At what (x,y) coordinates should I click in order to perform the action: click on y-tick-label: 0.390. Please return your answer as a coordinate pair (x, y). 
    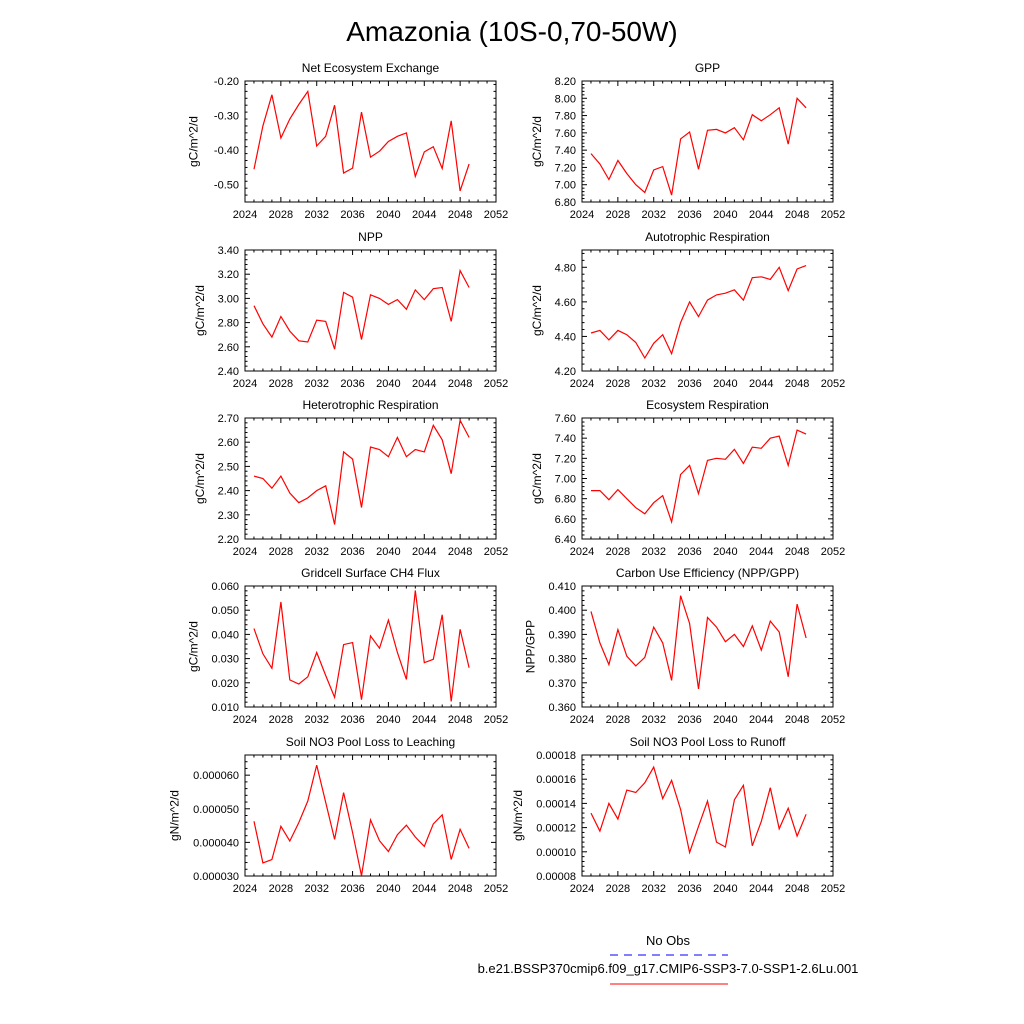
    Looking at the image, I should click on (562, 635).